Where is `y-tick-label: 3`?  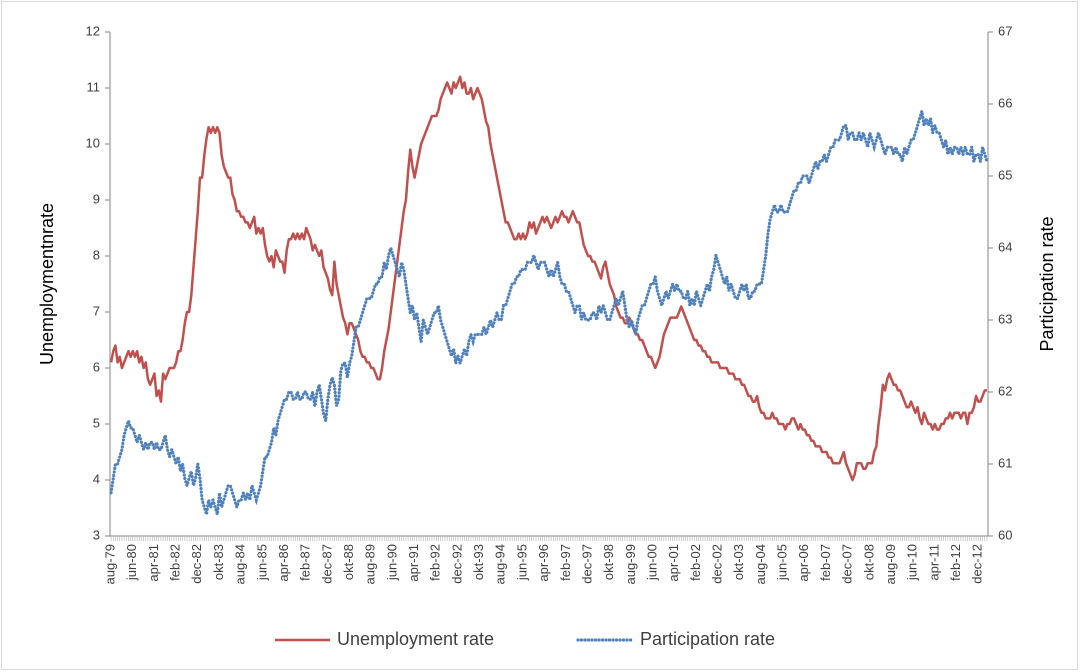
y-tick-label: 3 is located at coordinates (96, 534).